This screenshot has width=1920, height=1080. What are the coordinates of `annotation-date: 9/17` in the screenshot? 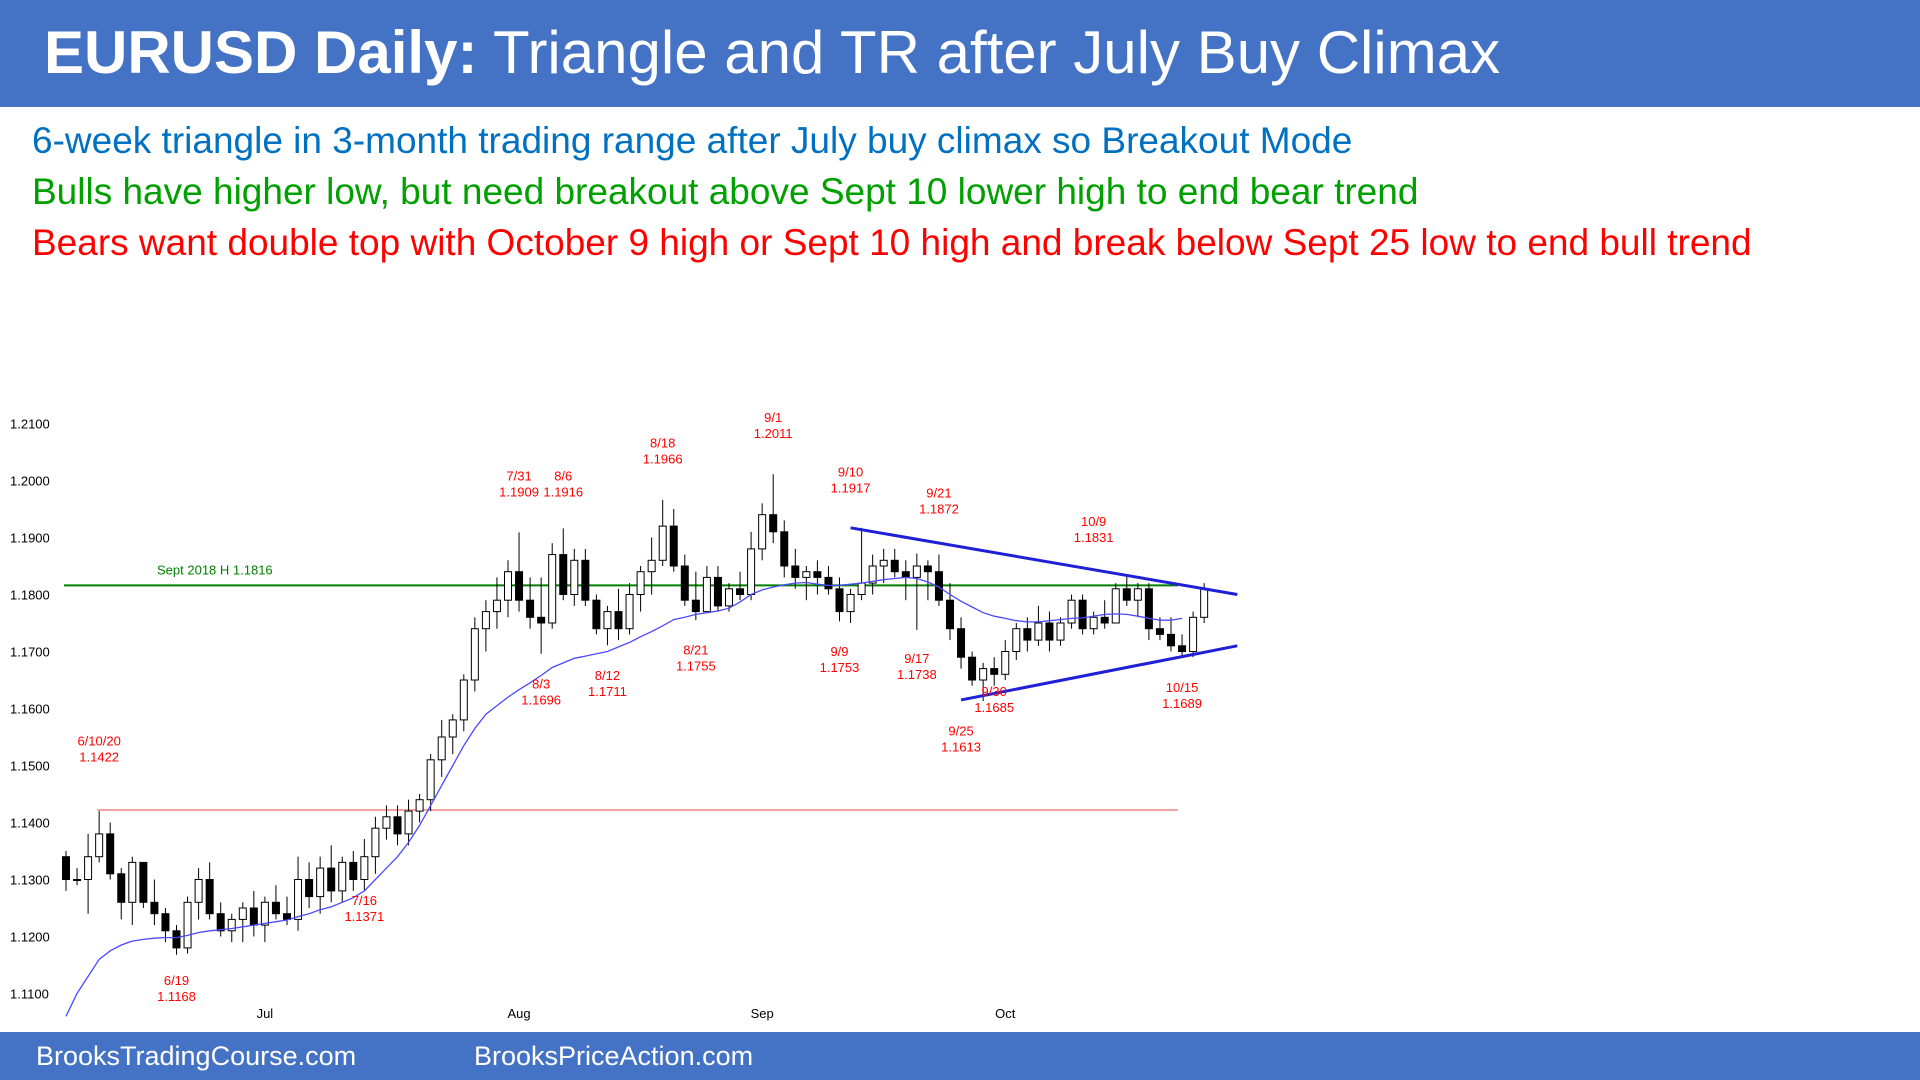 It's located at (916, 658).